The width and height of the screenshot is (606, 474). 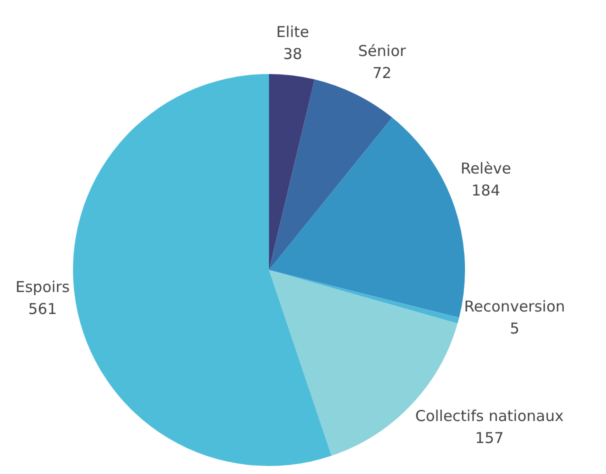 What do you see at coordinates (43, 287) in the screenshot?
I see `slice-label: Espoirs` at bounding box center [43, 287].